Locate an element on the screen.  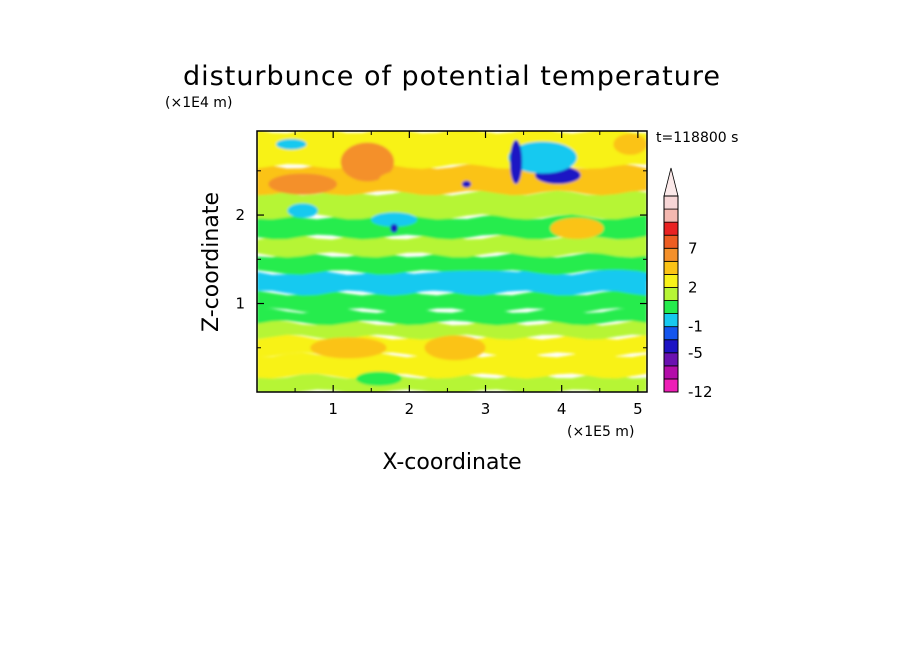
colorbar: -12-5-127 is located at coordinates (688, 284).